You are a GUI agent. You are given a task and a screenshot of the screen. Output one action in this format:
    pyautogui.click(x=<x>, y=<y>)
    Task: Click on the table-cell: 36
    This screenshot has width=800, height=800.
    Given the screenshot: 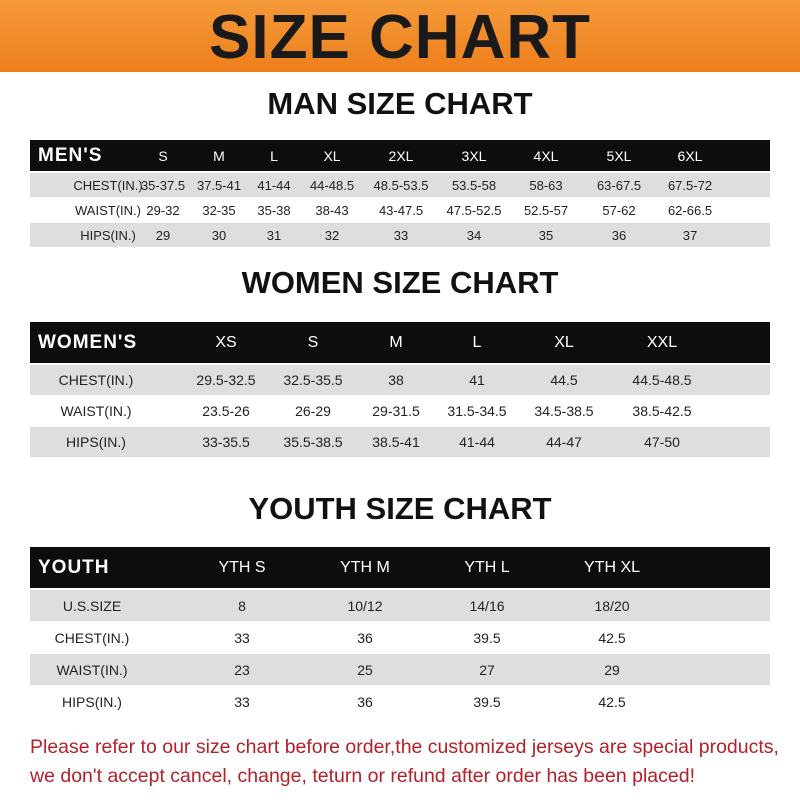 What is the action you would take?
    pyautogui.click(x=619, y=235)
    